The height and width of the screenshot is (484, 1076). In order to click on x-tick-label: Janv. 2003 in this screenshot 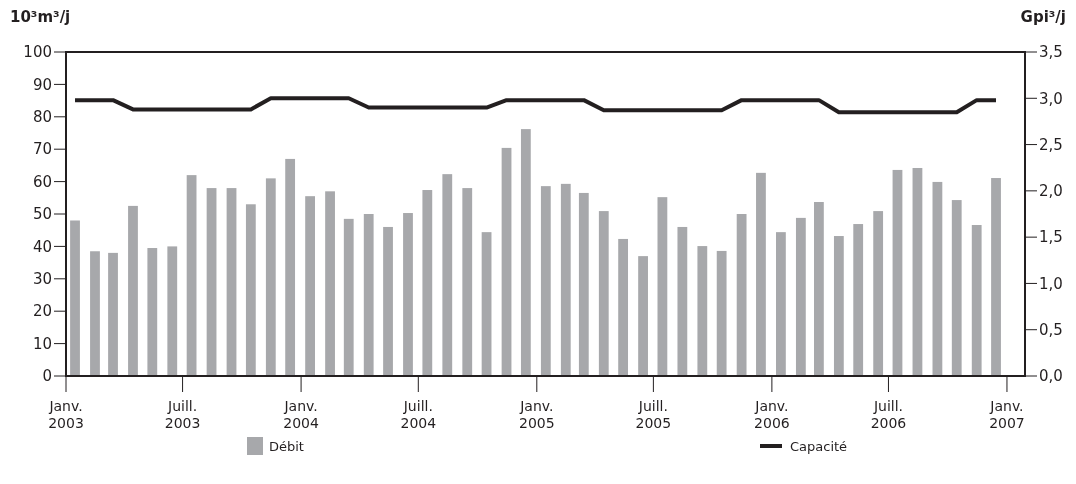, I will do `click(66, 414)`.